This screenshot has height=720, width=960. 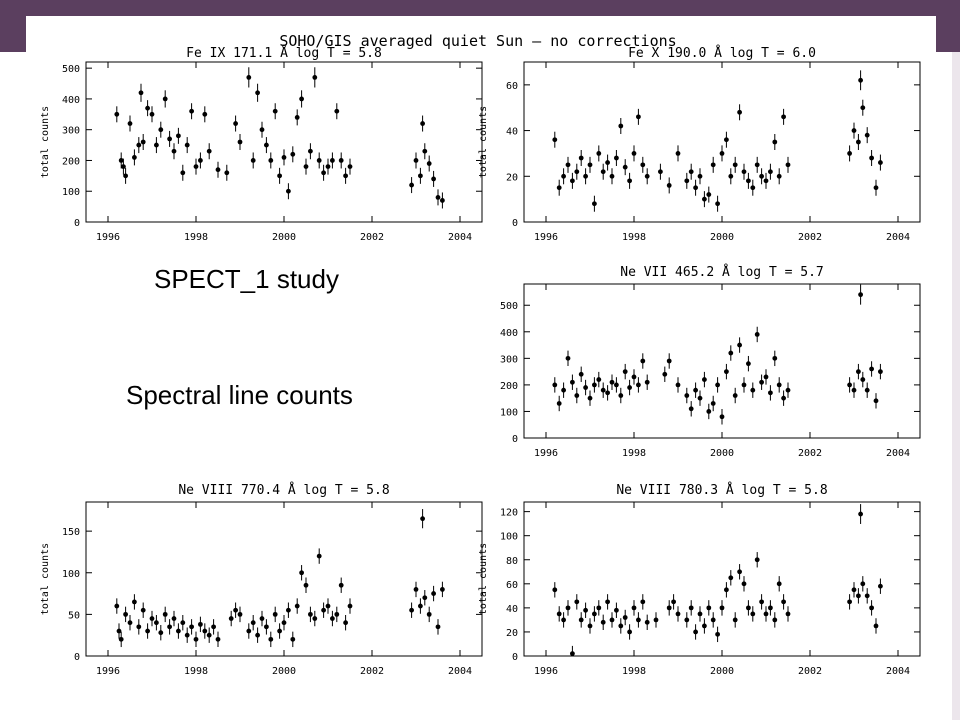 What do you see at coordinates (956, 386) in the screenshot?
I see `right-edge-strip` at bounding box center [956, 386].